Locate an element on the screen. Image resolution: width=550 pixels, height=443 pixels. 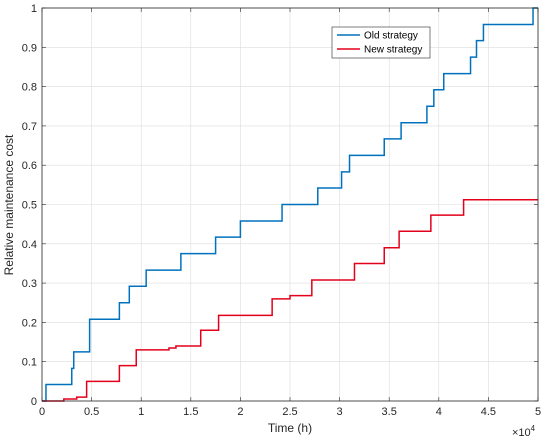
legend-box is located at coordinates (381, 42).